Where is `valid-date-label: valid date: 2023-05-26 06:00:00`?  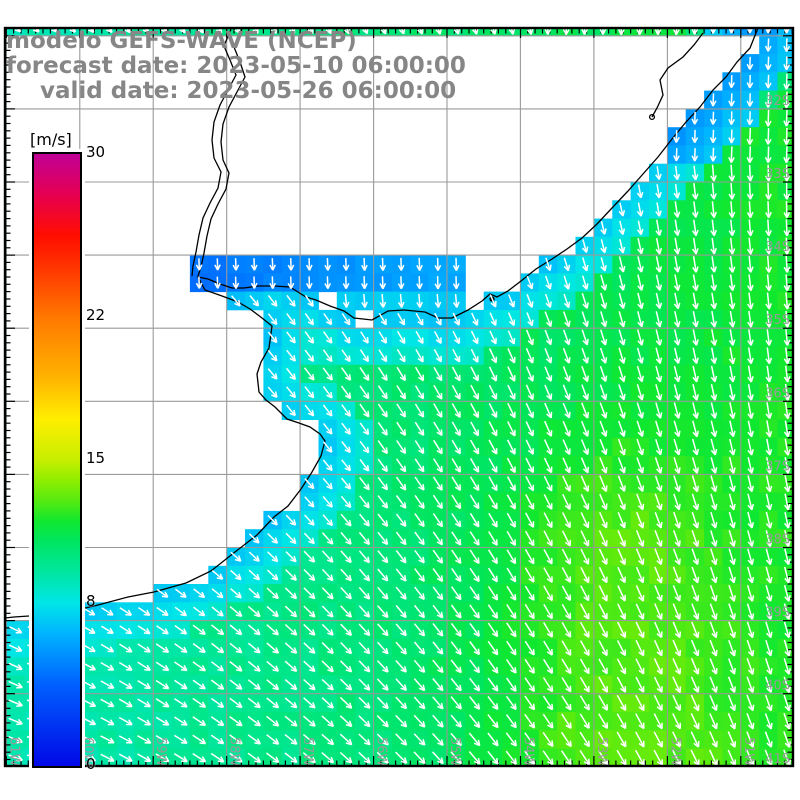 valid-date-label: valid date: 2023-05-26 06:00:00 is located at coordinates (248, 91).